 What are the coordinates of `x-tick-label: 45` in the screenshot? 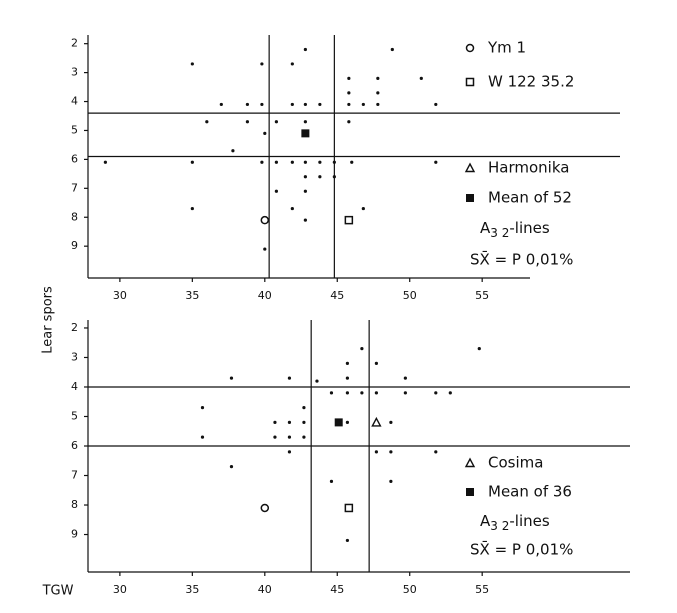 It's located at (337, 295).